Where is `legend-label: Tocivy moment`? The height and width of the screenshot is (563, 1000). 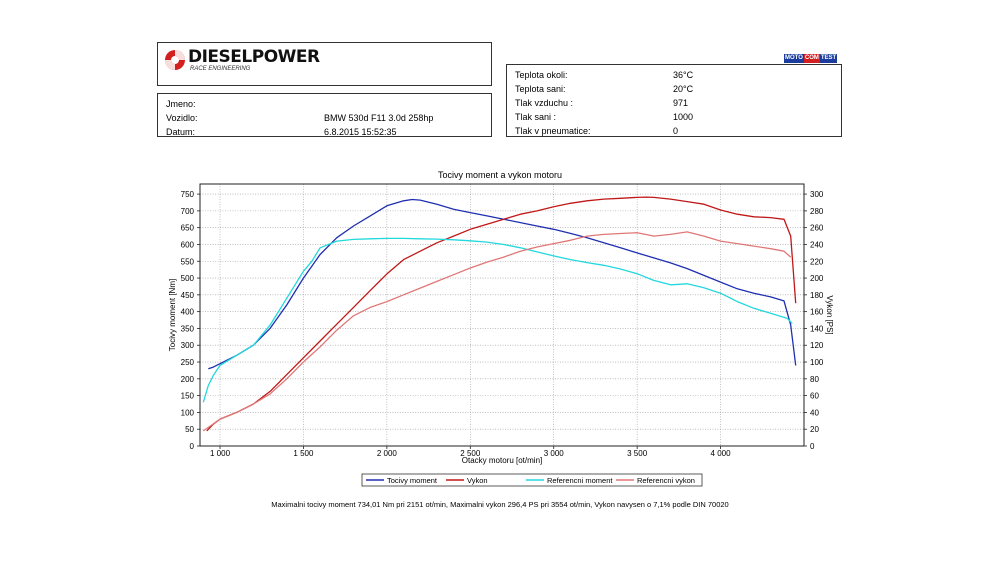 legend-label: Tocivy moment is located at coordinates (412, 480).